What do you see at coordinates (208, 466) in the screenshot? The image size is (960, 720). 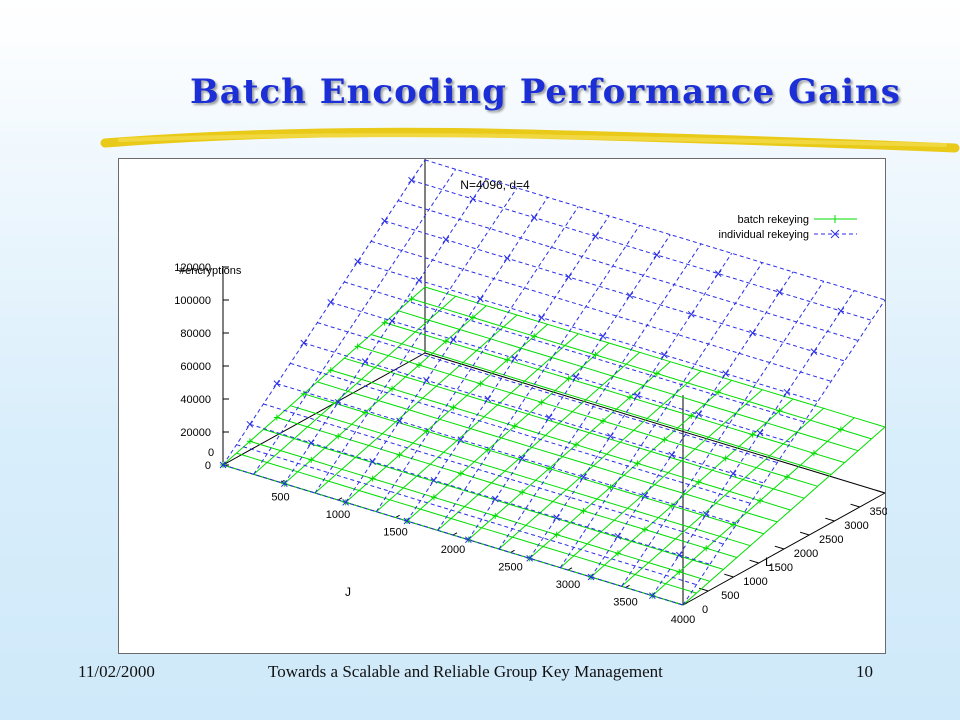 I see `z-tick-label: 0` at bounding box center [208, 466].